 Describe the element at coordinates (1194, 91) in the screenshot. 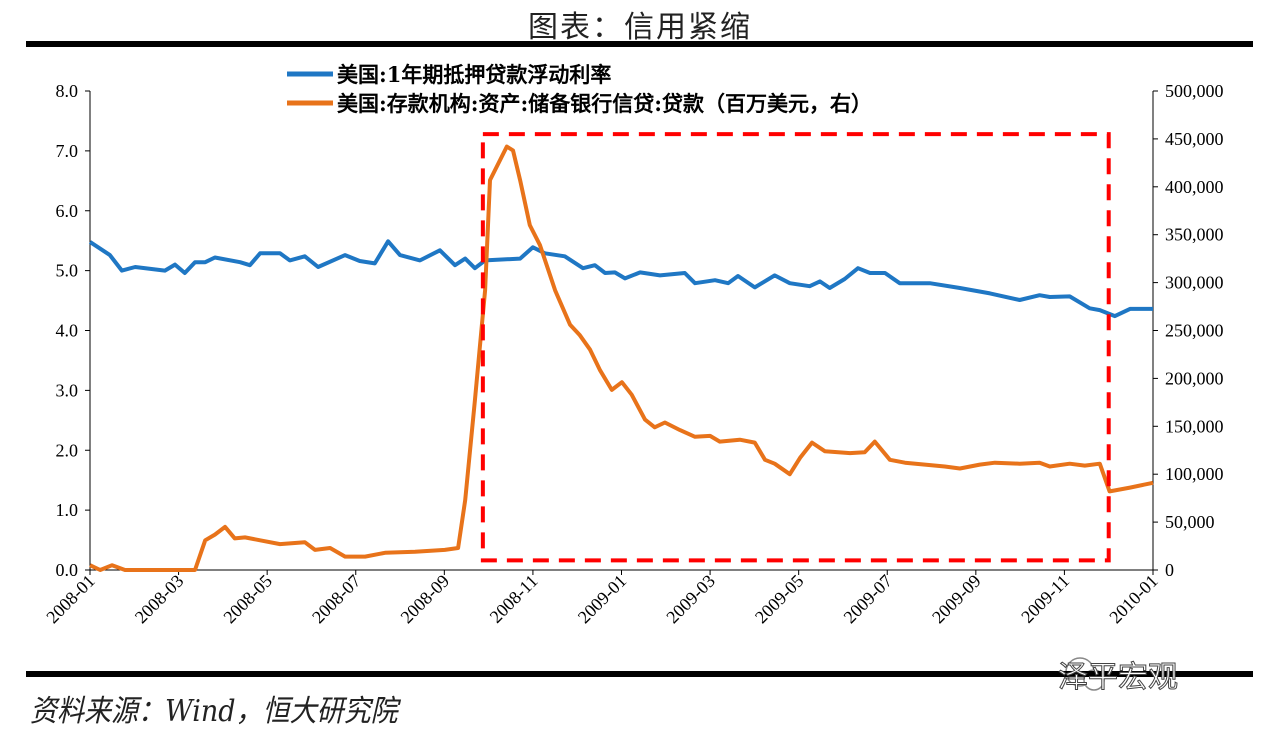

I see `right-tick-label: 500,000` at that location.